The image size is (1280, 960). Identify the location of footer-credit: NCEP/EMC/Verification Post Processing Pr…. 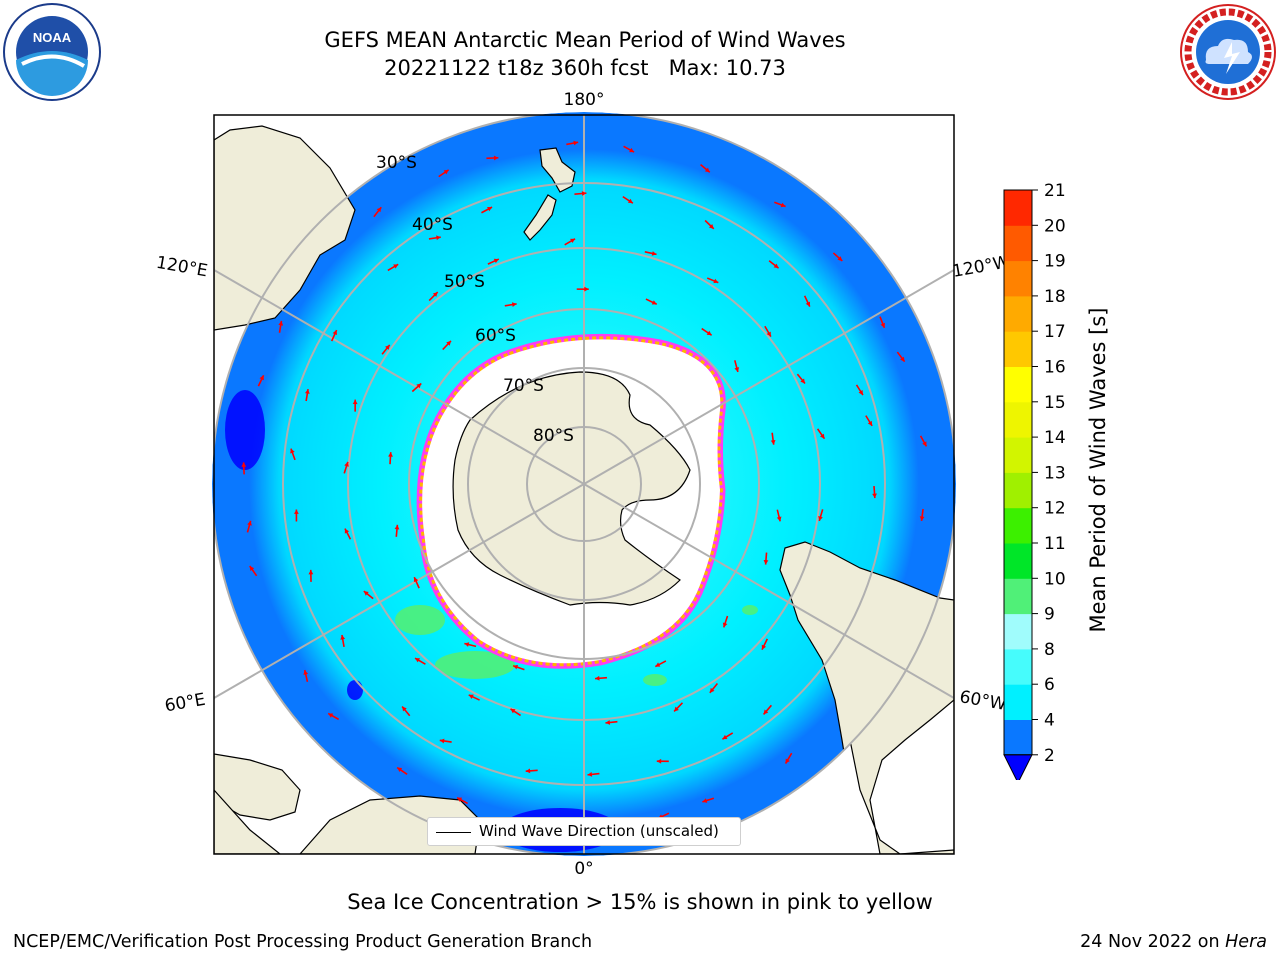
(303, 942).